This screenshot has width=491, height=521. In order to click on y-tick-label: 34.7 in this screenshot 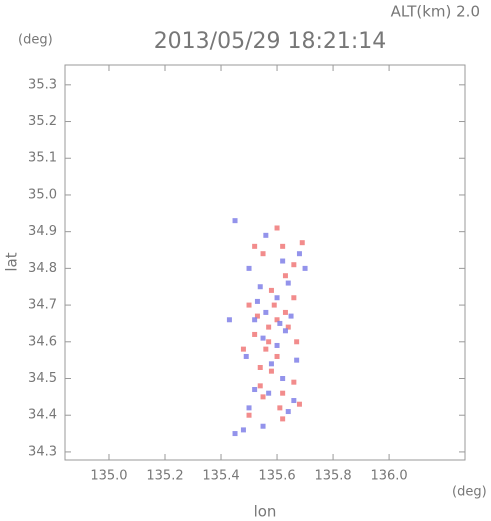, I will do `click(42, 305)`.